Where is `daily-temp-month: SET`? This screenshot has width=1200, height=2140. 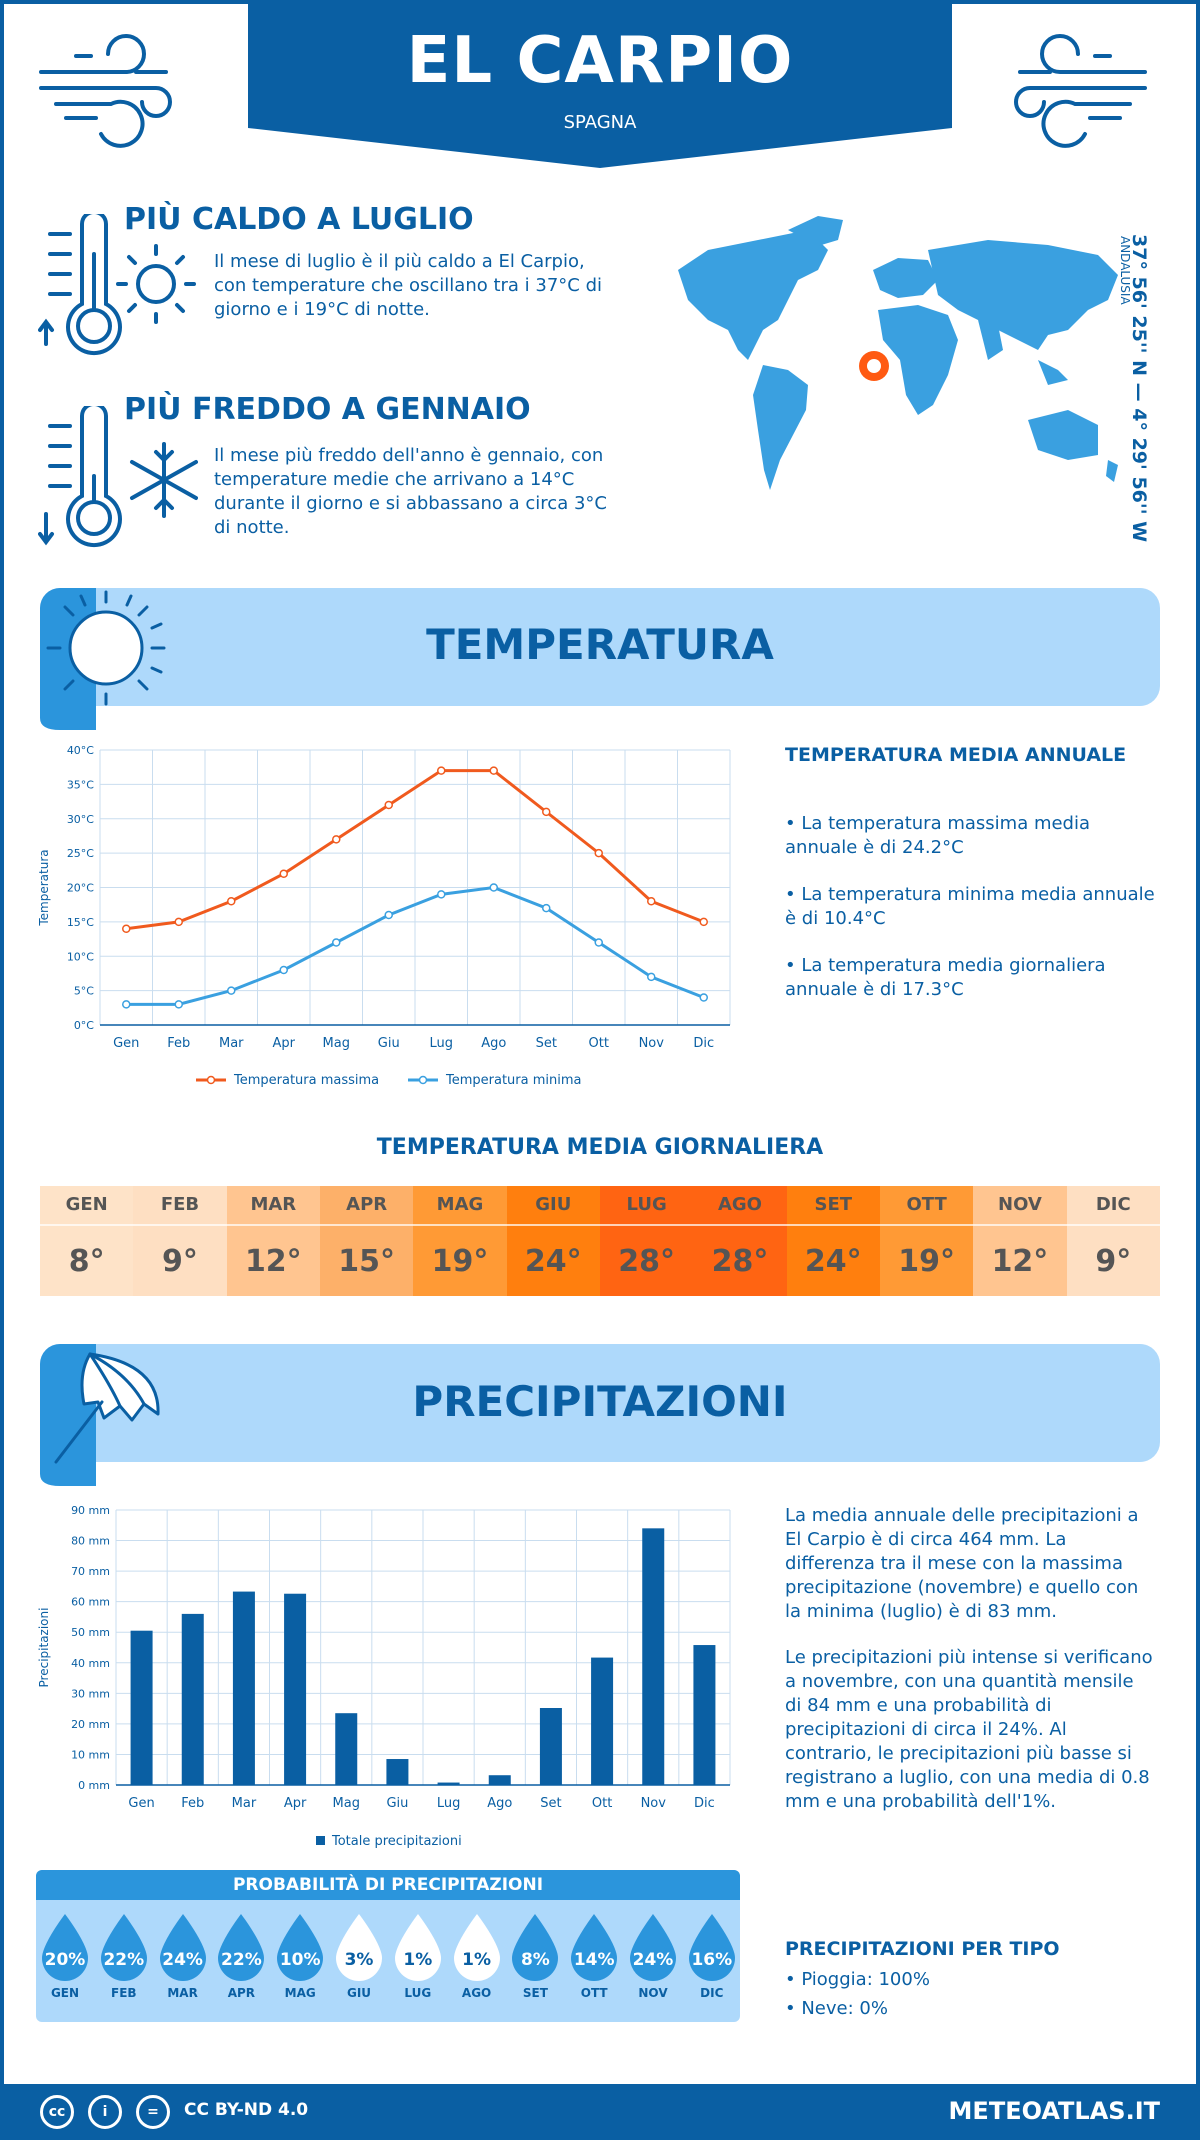
daily-temp-month: SET is located at coordinates (833, 1204).